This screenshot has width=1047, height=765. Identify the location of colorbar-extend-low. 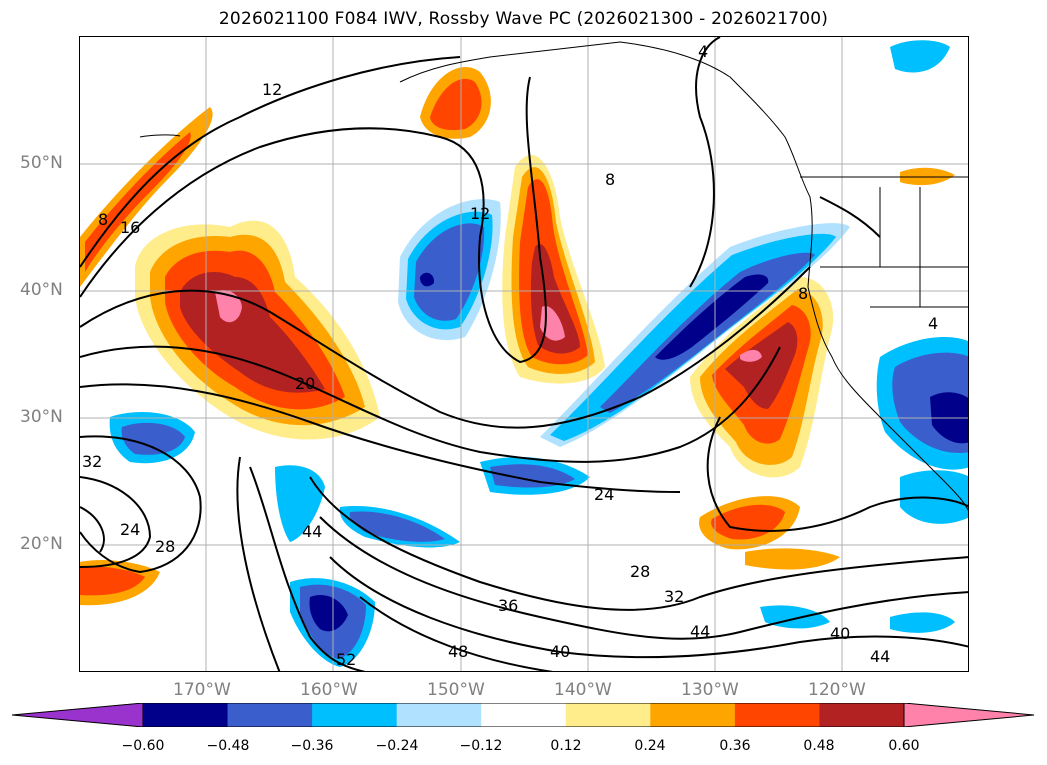
(78, 715).